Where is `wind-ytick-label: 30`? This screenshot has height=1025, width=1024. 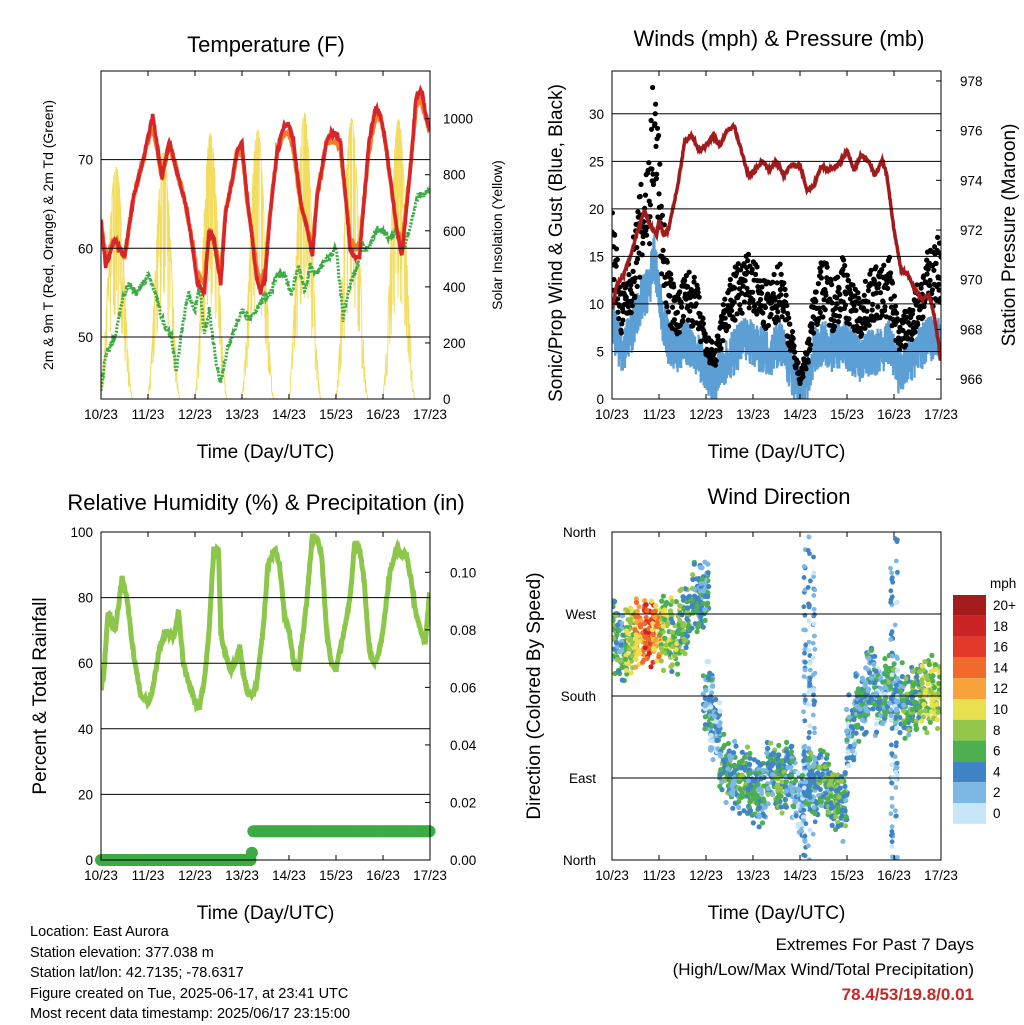
wind-ytick-label: 30 is located at coordinates (596, 114).